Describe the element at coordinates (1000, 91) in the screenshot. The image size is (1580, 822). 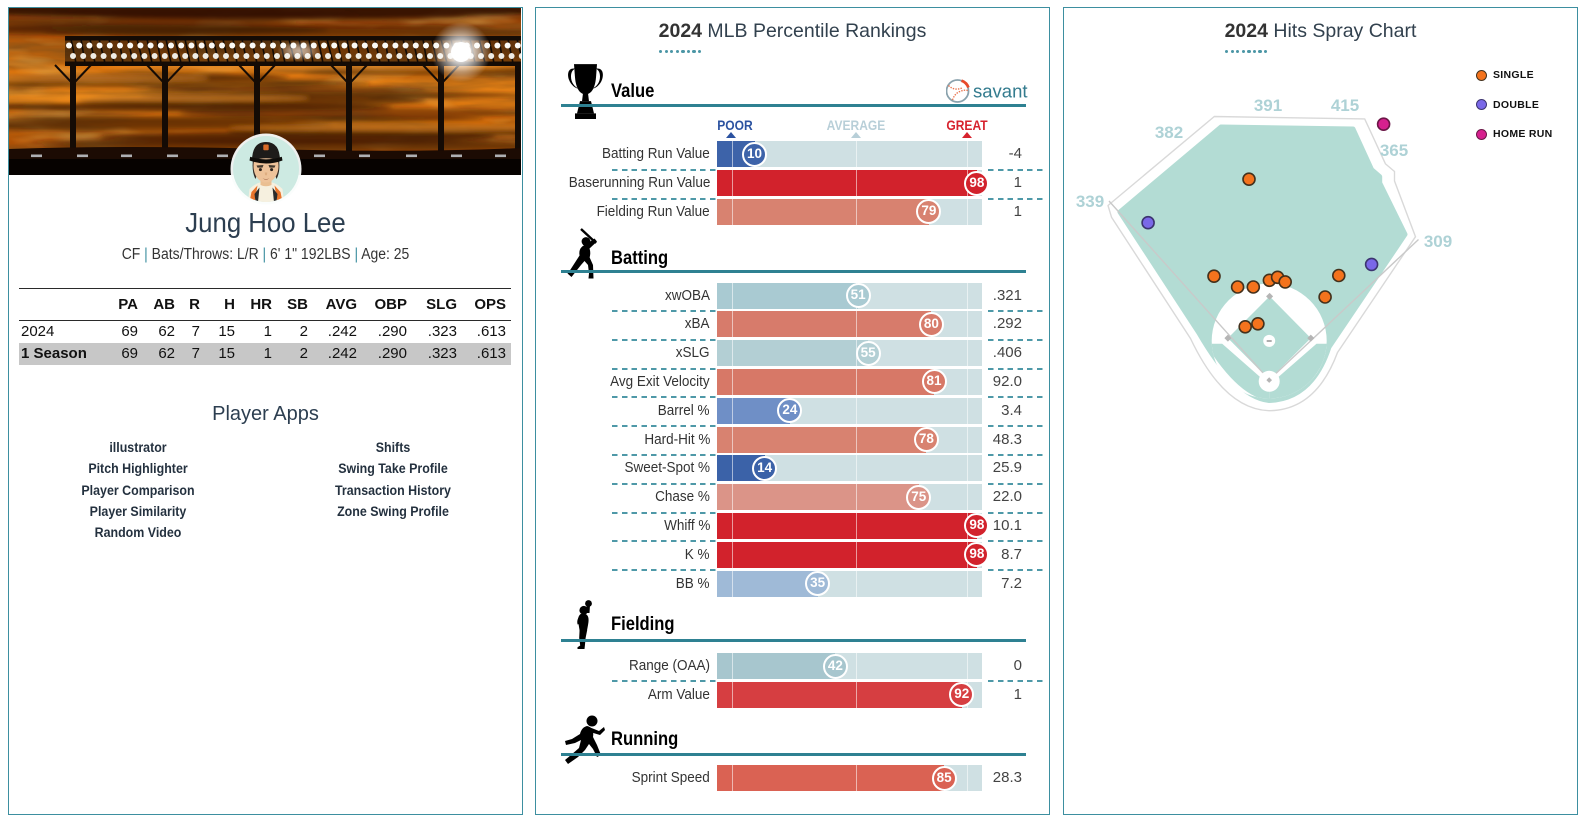
I see `svg-text: savant` at that location.